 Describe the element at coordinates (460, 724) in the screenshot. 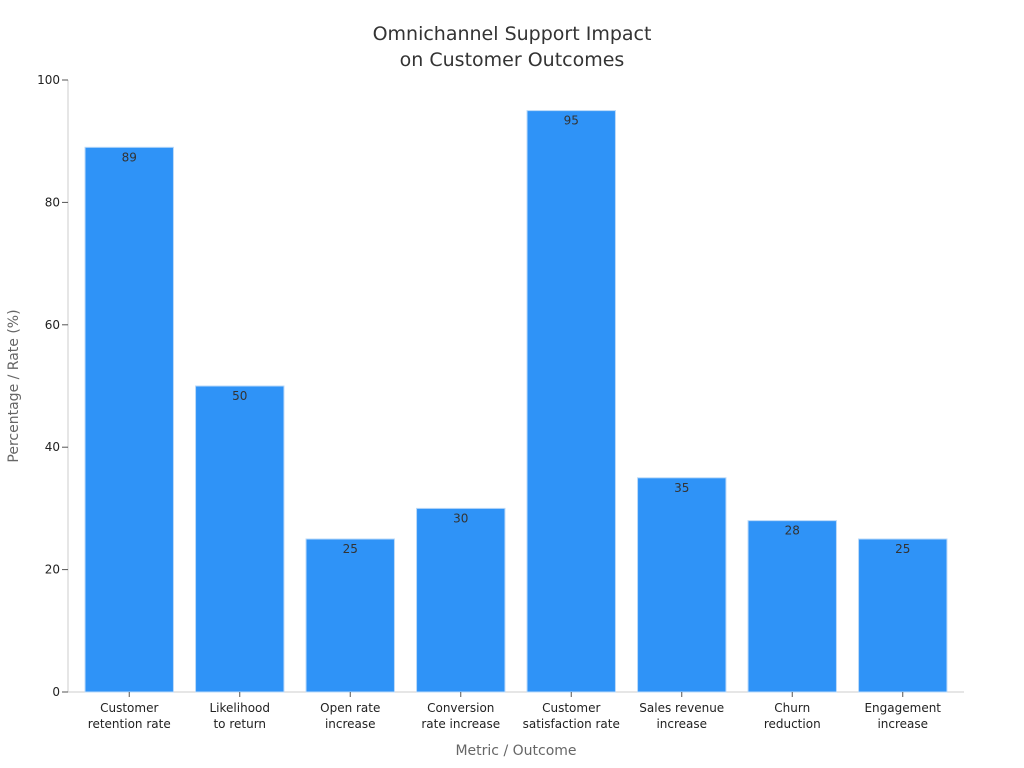

I see `x-tick-label: rate increase` at that location.